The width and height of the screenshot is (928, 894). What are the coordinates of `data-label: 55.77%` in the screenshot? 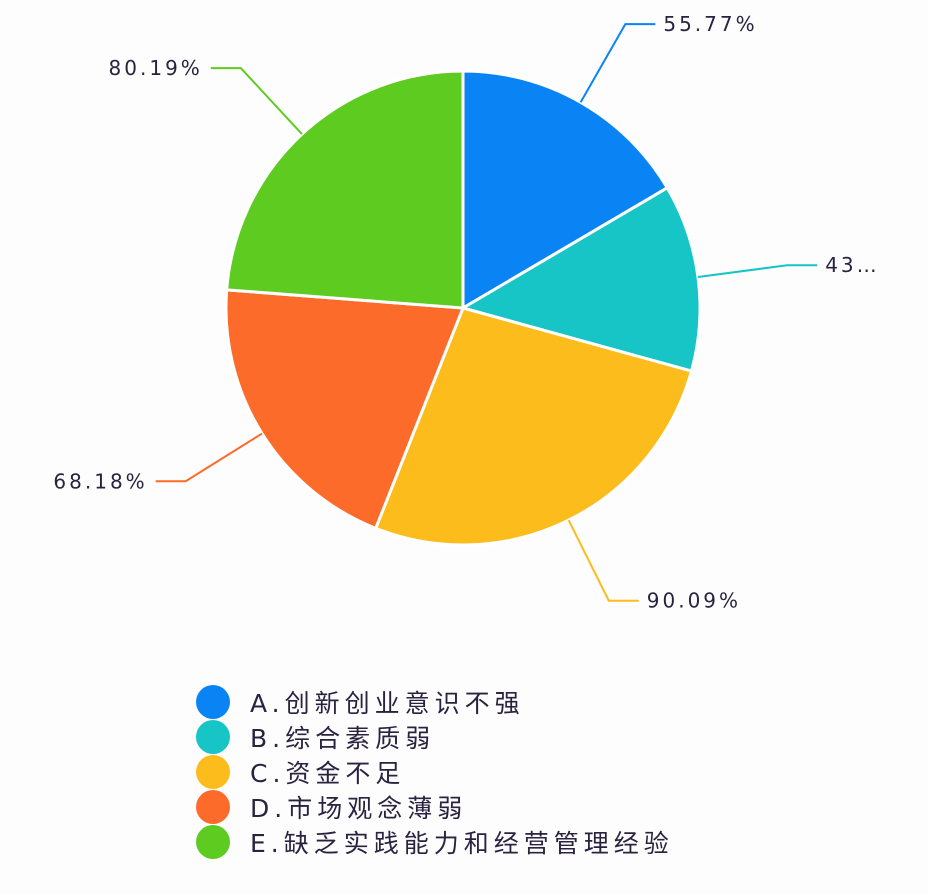 It's located at (710, 24).